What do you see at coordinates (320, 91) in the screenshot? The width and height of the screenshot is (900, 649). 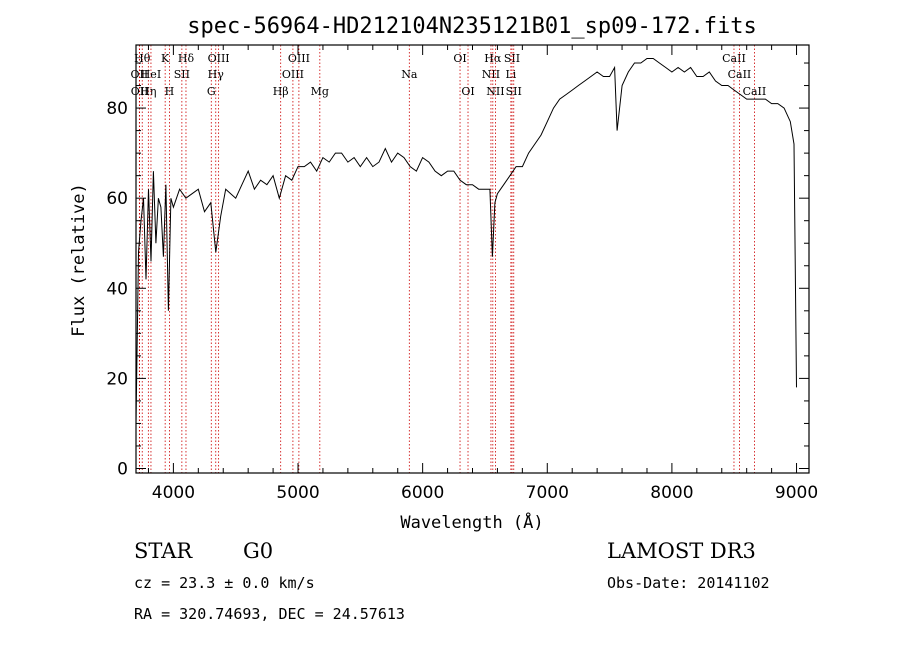 I see `marker-label: Mg` at bounding box center [320, 91].